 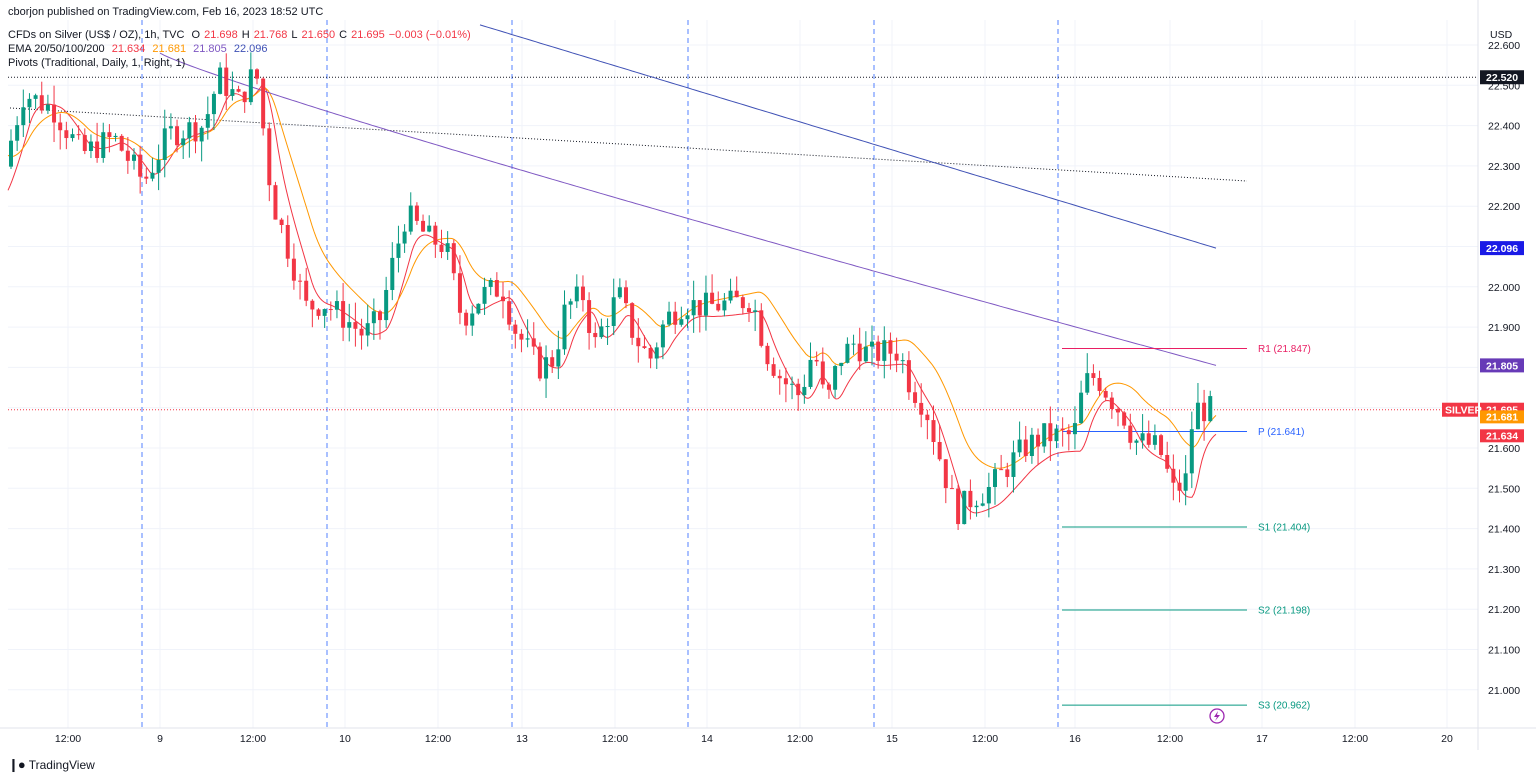 What do you see at coordinates (628, 144) in the screenshot?
I see `trendline` at bounding box center [628, 144].